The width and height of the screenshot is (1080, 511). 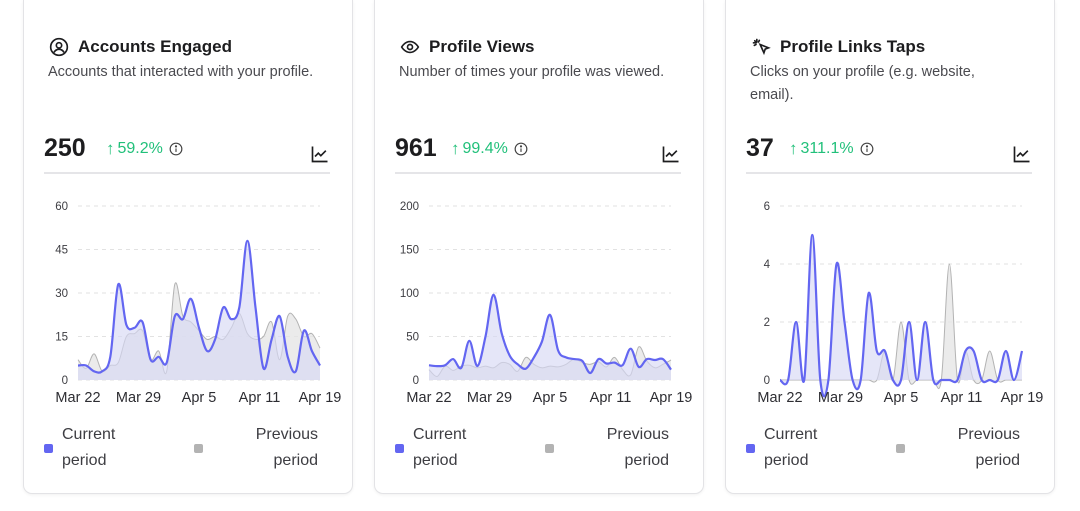 I want to click on metric-value: 961, so click(x=416, y=148).